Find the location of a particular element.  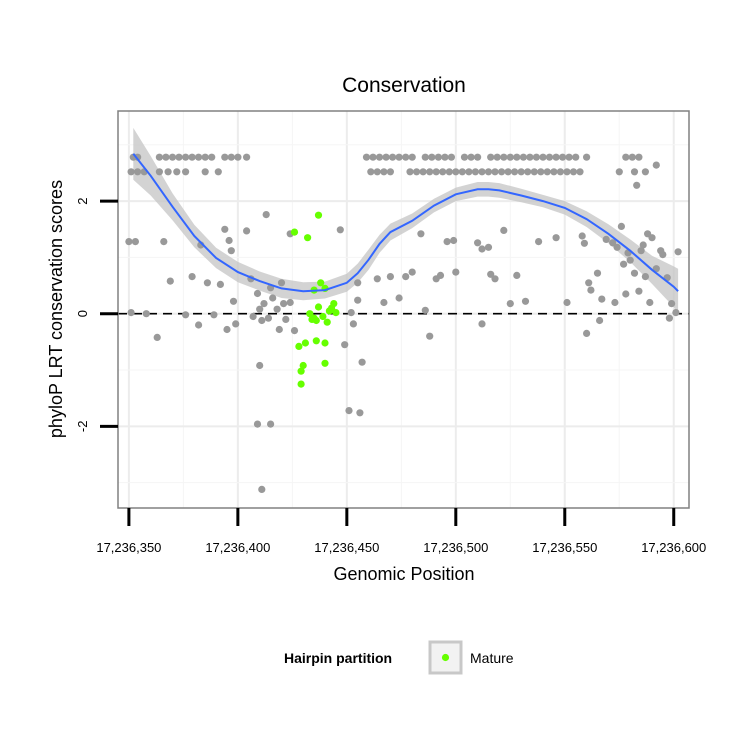

y-tick-label: 2 is located at coordinates (82, 200).